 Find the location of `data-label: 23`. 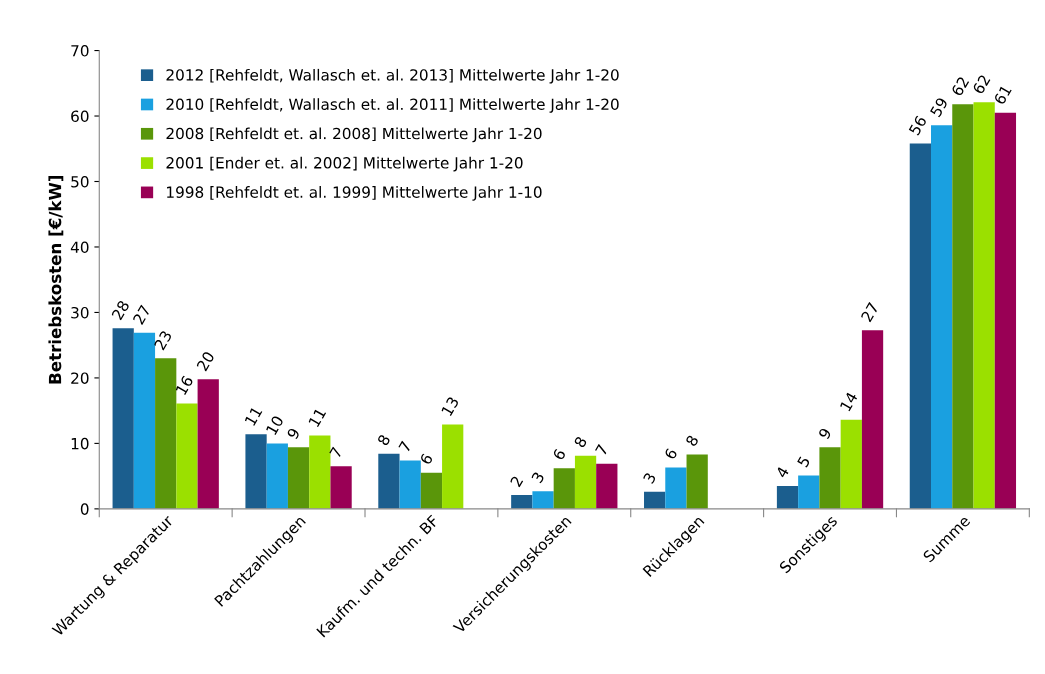

data-label: 23 is located at coordinates (163, 340).